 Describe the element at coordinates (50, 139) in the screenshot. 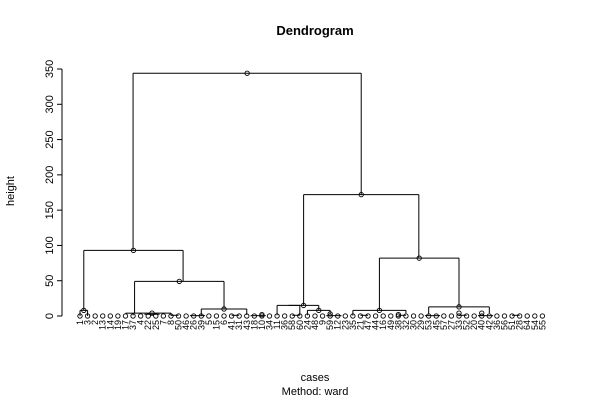

I see `y-tick-label: 250` at that location.